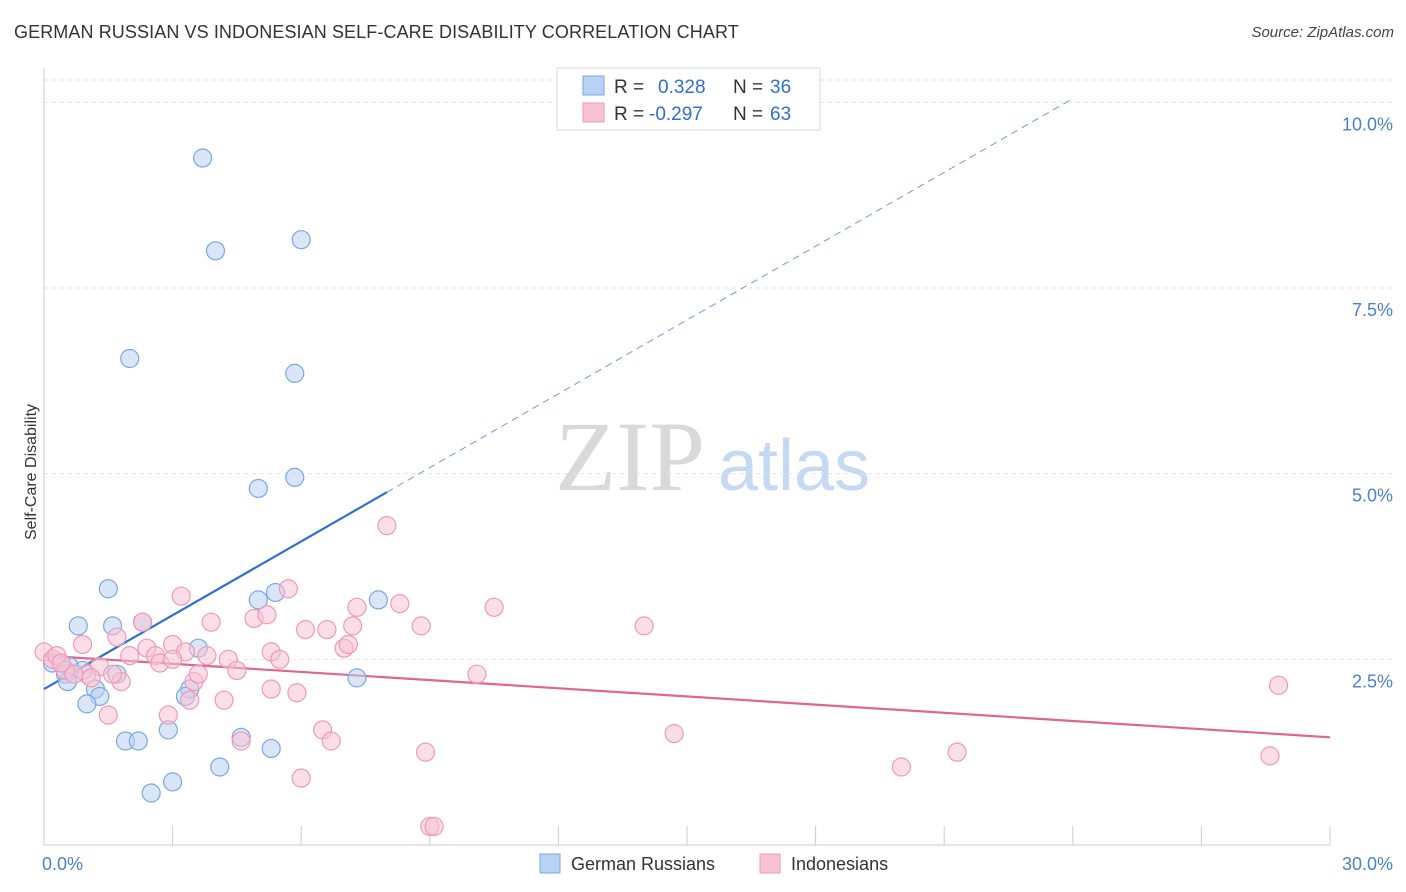 The image size is (1406, 892). I want to click on trend-line-german-russians, so click(215, 590).